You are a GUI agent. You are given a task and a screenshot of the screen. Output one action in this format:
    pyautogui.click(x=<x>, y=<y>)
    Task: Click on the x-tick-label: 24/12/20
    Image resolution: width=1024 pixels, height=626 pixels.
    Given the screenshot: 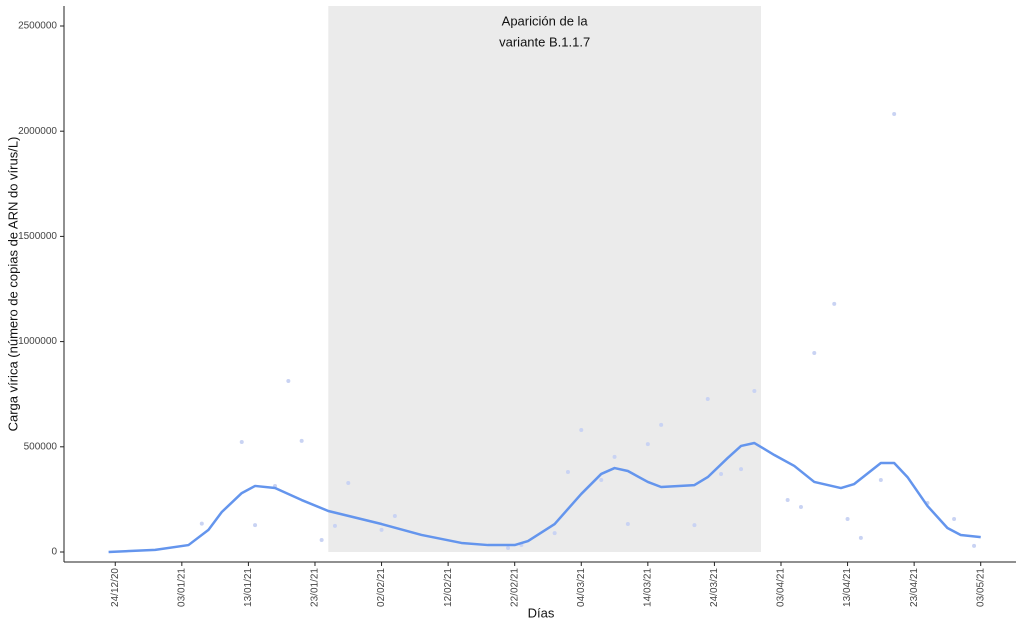 What is the action you would take?
    pyautogui.click(x=115, y=587)
    